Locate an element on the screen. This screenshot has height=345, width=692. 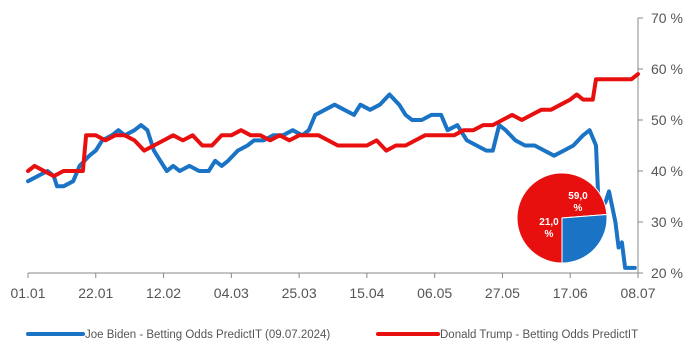
x-tick-label: 25.03 is located at coordinates (299, 293).